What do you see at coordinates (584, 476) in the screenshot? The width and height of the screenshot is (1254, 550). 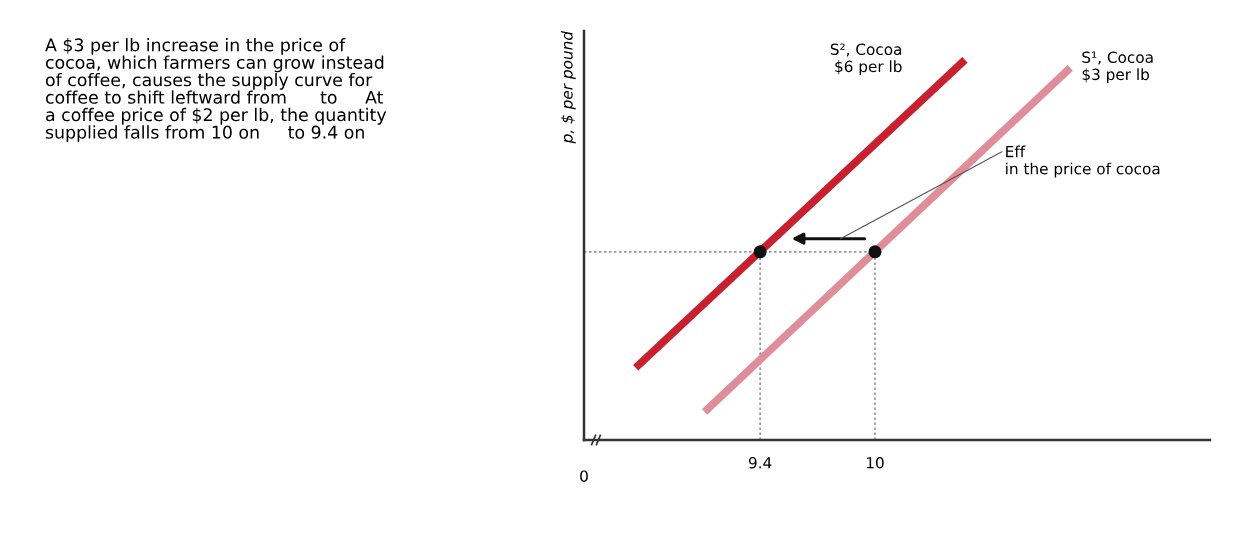 I see `text: 0` at bounding box center [584, 476].